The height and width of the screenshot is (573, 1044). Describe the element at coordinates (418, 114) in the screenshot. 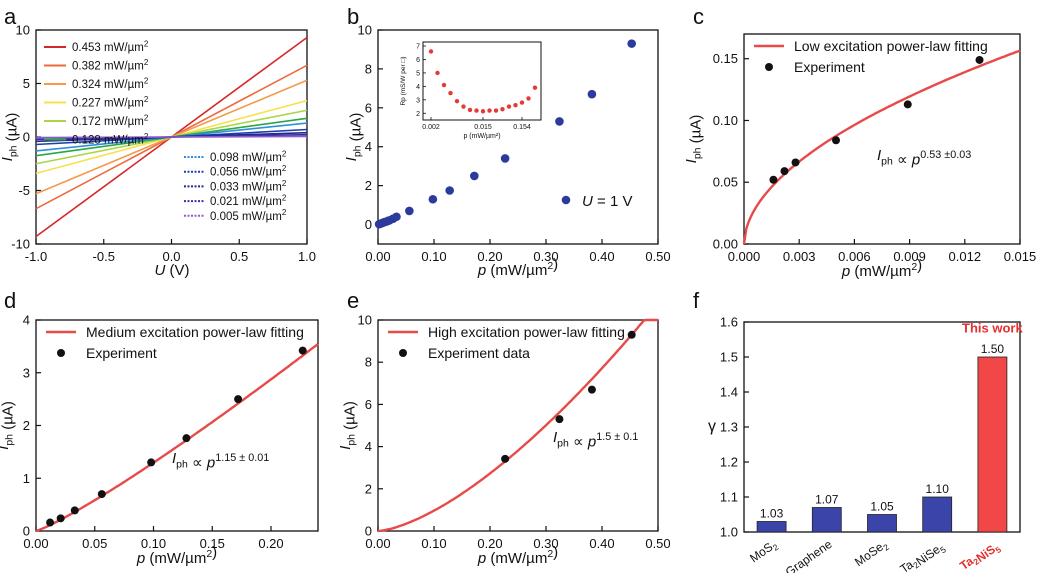

I see `b-inset-y-tick-label: 2` at that location.